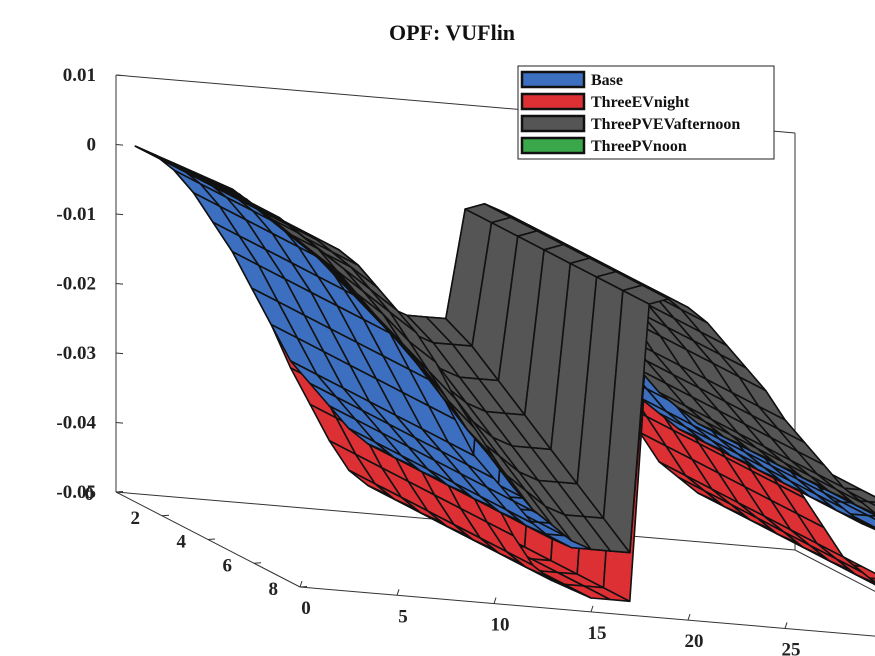 The width and height of the screenshot is (875, 656). I want to click on y-tick-label: 8, so click(274, 589).